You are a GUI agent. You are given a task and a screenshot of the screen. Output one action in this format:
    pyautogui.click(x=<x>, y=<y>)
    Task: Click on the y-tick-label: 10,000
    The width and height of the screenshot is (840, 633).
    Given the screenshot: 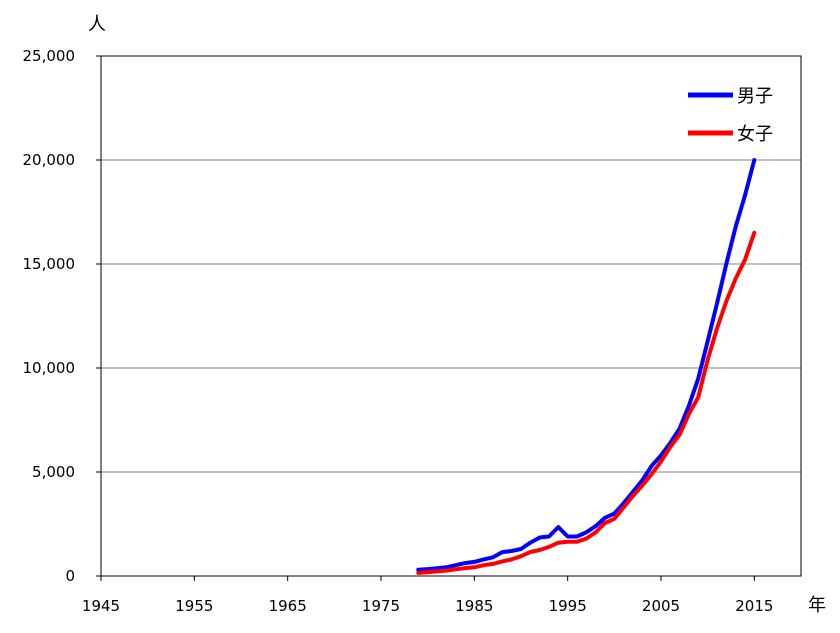 What is the action you would take?
    pyautogui.click(x=49, y=368)
    